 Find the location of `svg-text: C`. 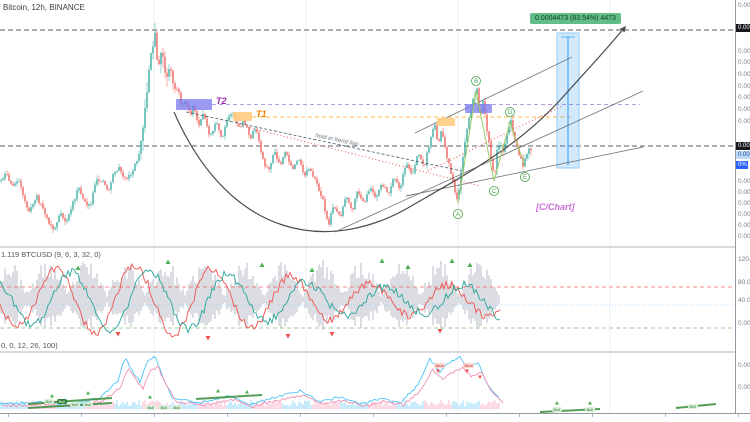

svg-text: C is located at coordinates (494, 192).